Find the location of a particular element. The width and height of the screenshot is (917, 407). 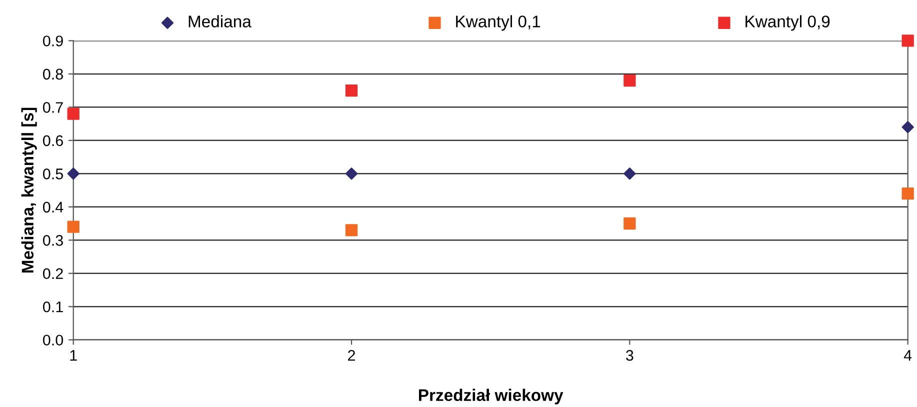

x-tick-label: 2 is located at coordinates (351, 355).